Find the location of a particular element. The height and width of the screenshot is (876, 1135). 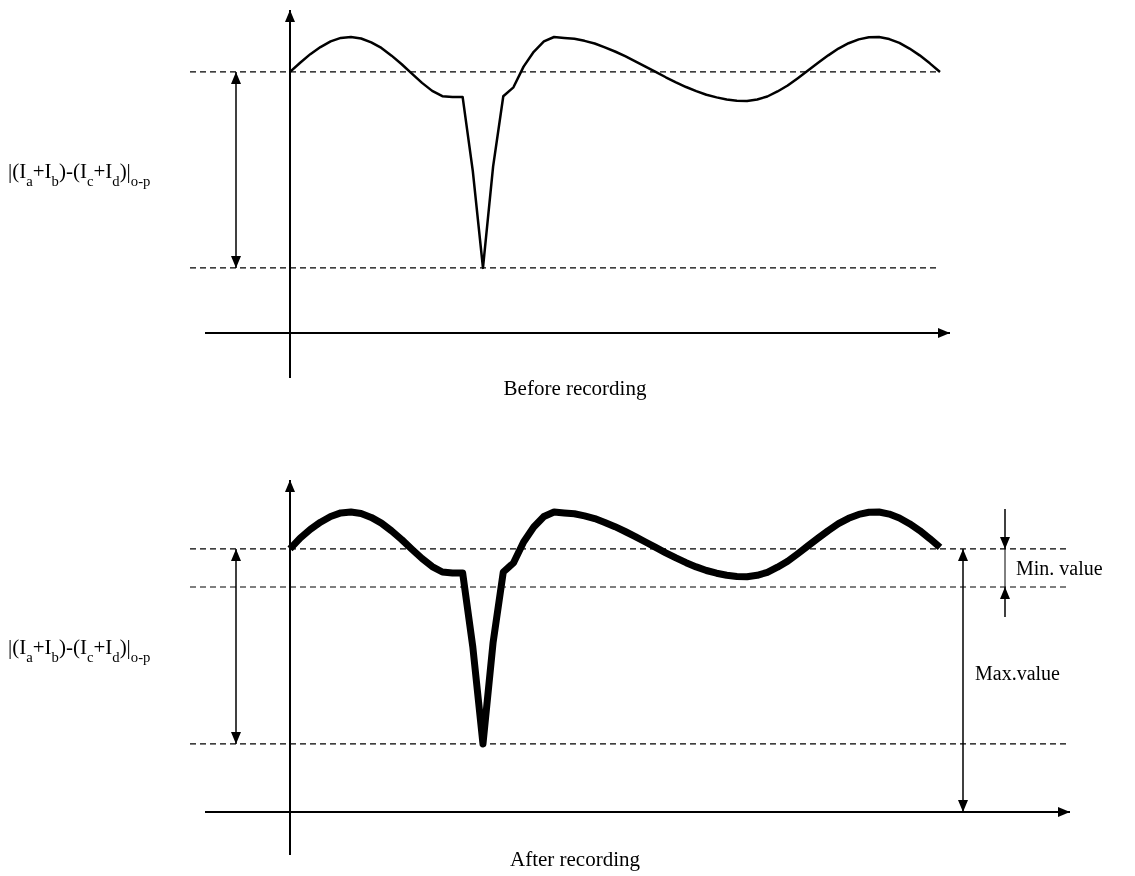

x-axis-title: Before recording is located at coordinates (575, 388).